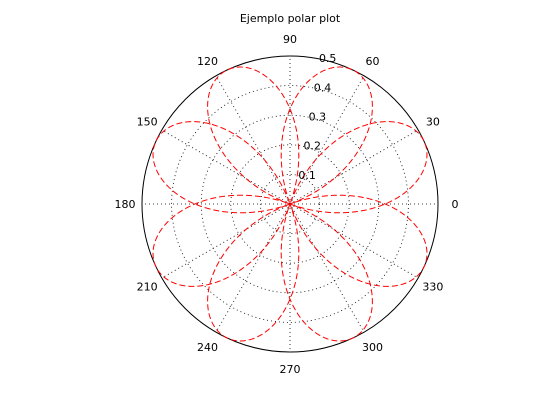 This screenshot has width=560, height=420. I want to click on radial-tick-label: 0.5, so click(328, 58).